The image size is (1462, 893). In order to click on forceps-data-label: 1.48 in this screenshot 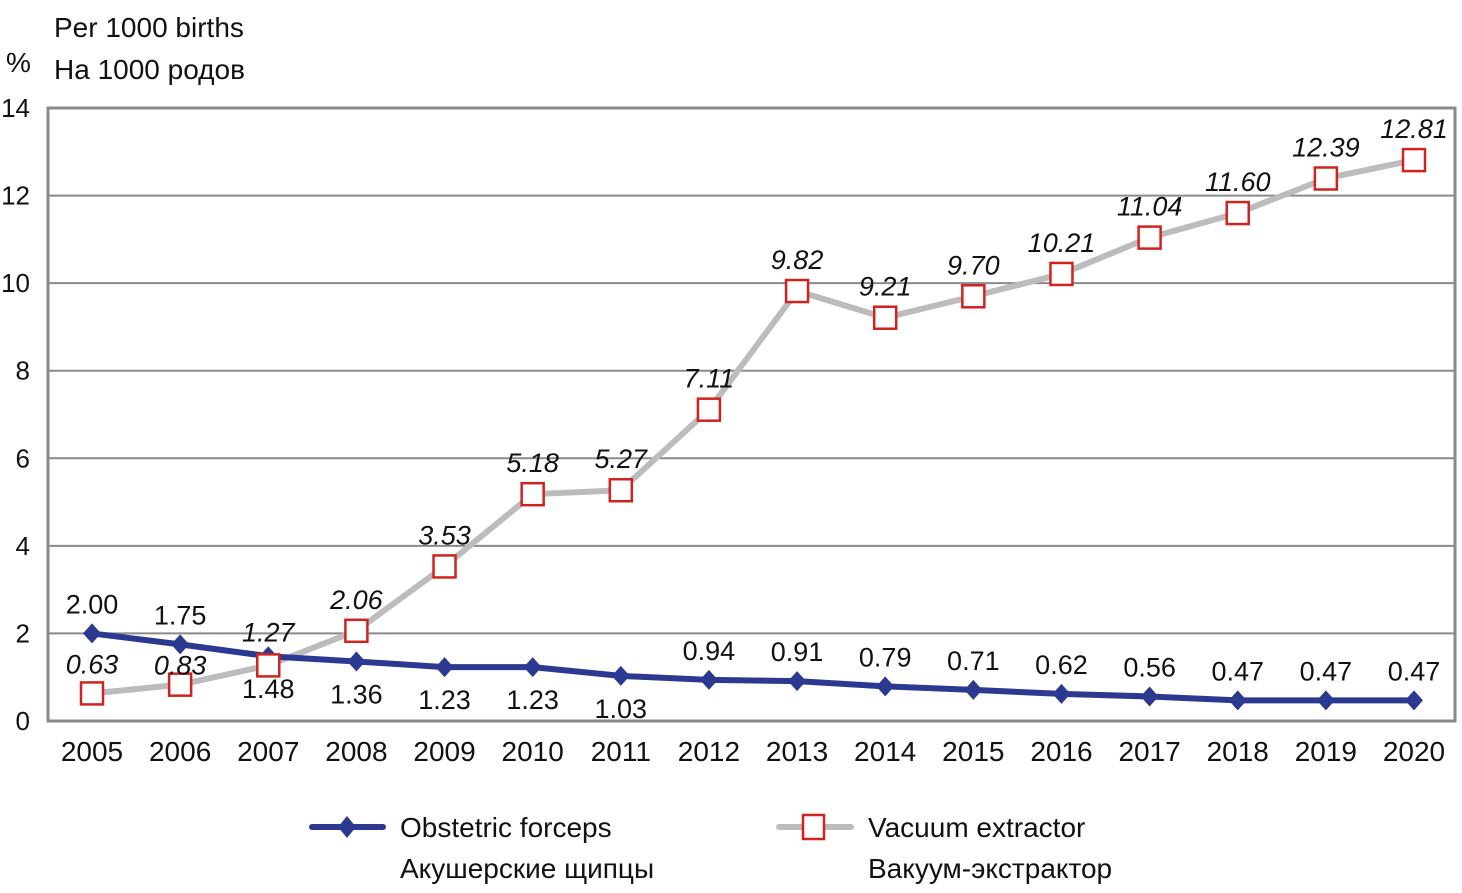, I will do `click(268, 689)`.